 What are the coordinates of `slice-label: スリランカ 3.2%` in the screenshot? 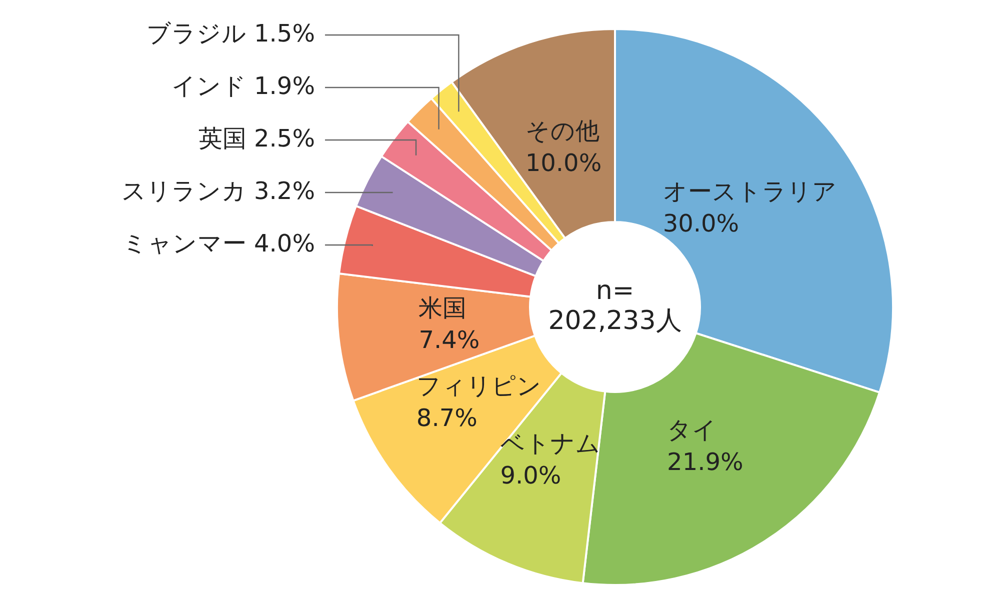 It's located at (218, 191).